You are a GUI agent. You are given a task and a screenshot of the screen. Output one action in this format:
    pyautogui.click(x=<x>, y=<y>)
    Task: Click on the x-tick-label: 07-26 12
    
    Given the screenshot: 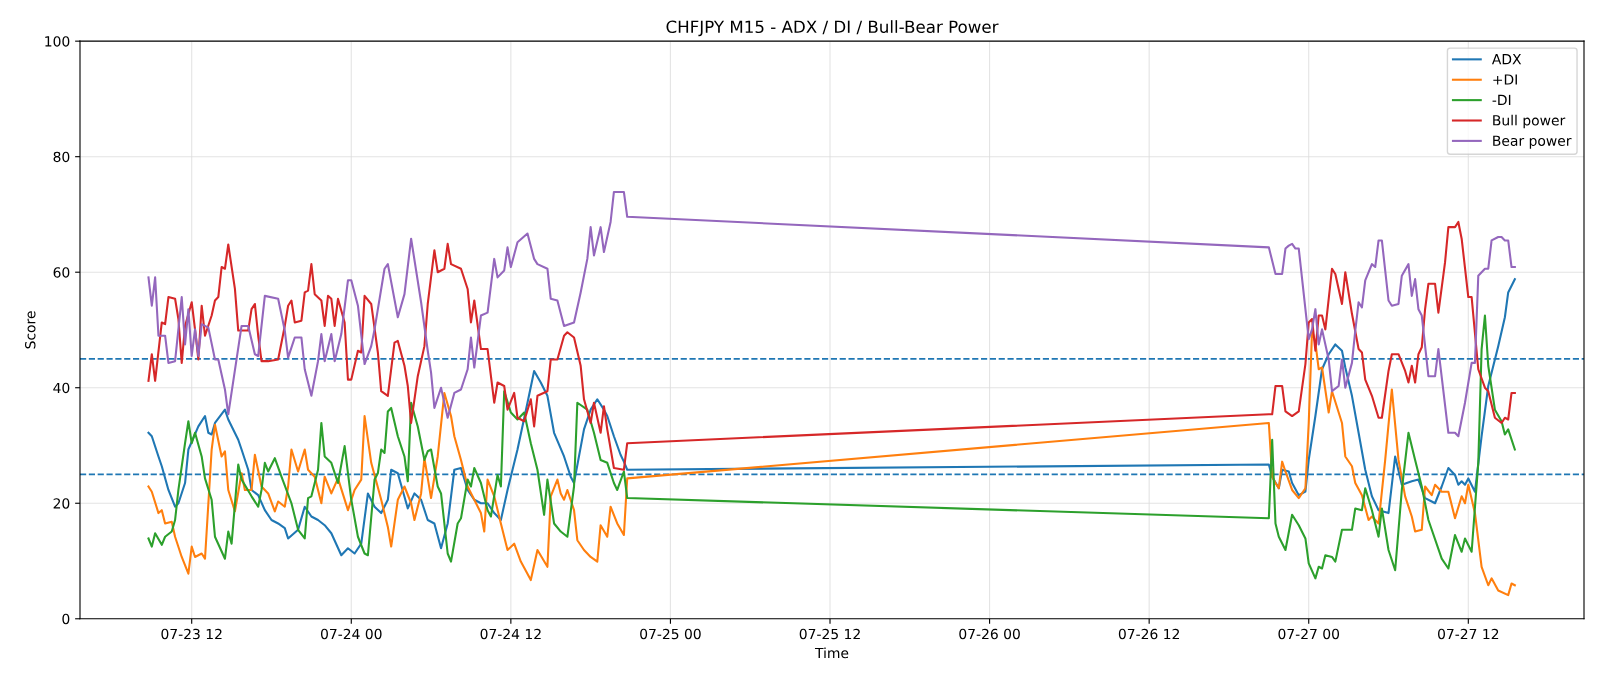 What is the action you would take?
    pyautogui.click(x=1148, y=634)
    